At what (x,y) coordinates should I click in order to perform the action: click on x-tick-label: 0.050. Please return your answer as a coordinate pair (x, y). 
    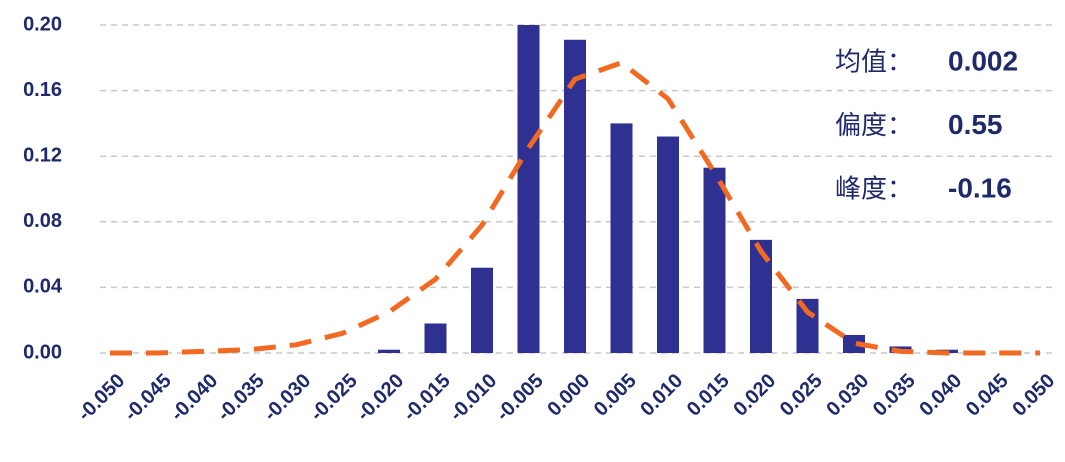
    Looking at the image, I should click on (1033, 395).